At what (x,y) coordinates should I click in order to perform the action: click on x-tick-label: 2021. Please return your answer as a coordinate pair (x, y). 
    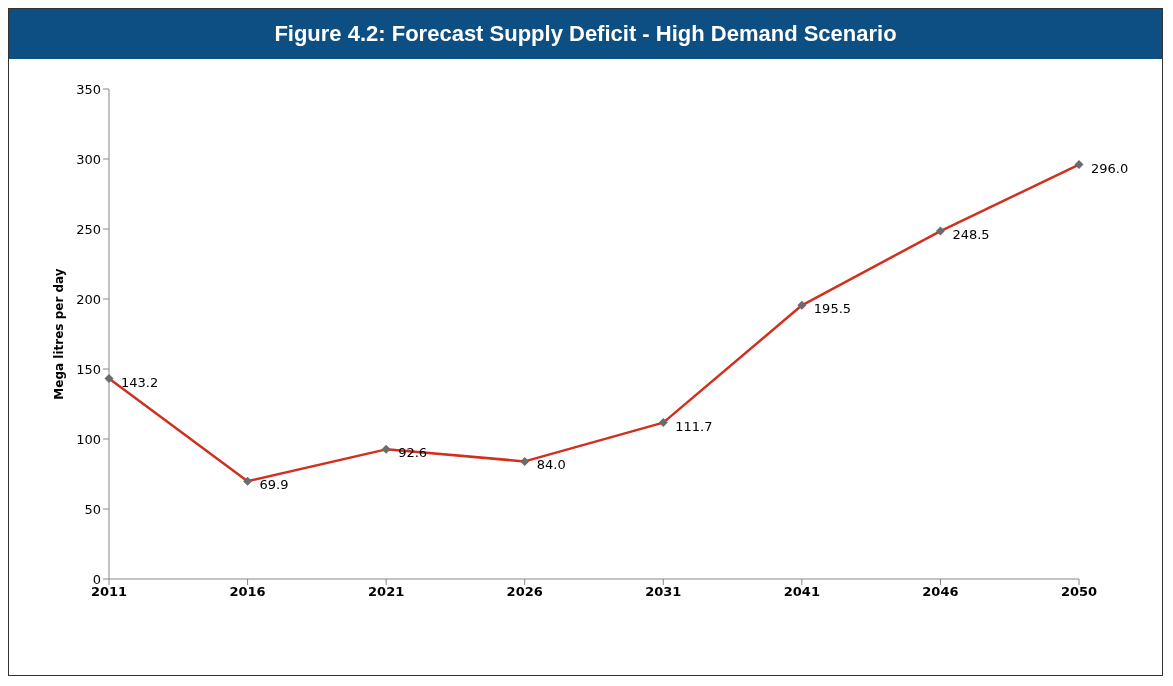
    Looking at the image, I should click on (386, 592).